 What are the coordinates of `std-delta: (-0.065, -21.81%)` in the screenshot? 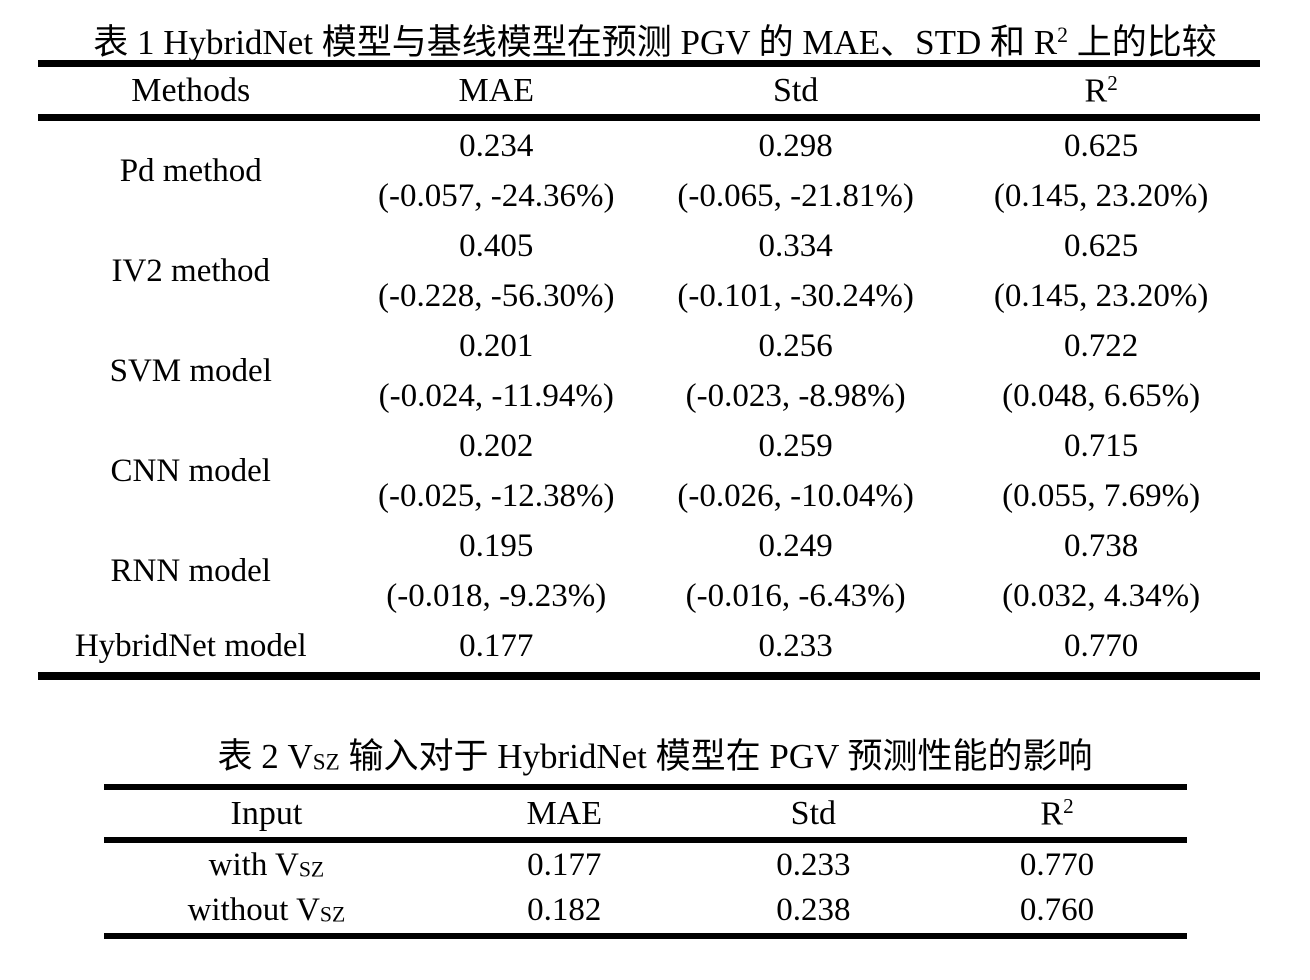 It's located at (795, 196).